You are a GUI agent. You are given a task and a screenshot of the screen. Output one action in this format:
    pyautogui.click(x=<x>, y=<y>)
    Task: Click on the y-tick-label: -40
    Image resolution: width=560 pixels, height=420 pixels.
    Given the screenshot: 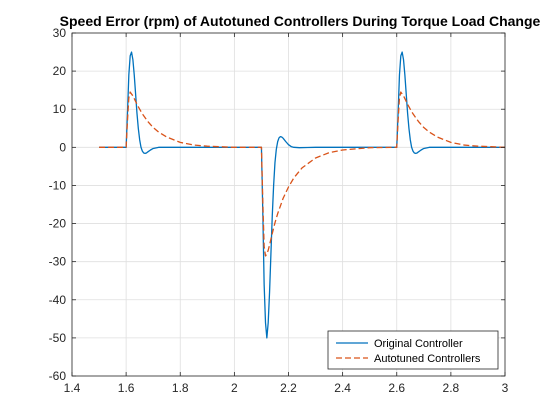 What is the action you would take?
    pyautogui.click(x=58, y=300)
    